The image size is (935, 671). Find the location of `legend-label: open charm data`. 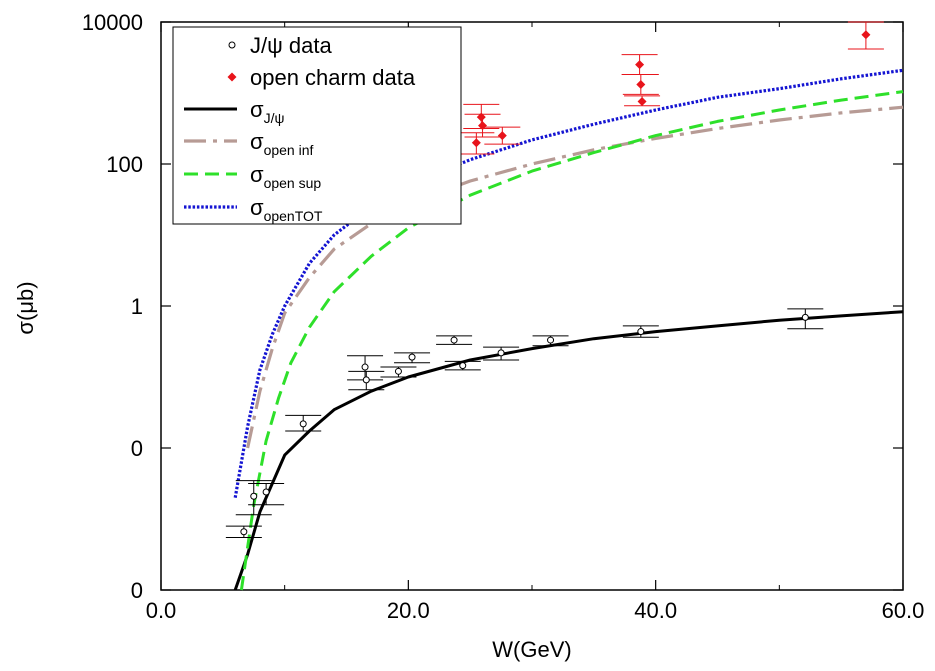

legend-label: open charm data is located at coordinates (333, 77).